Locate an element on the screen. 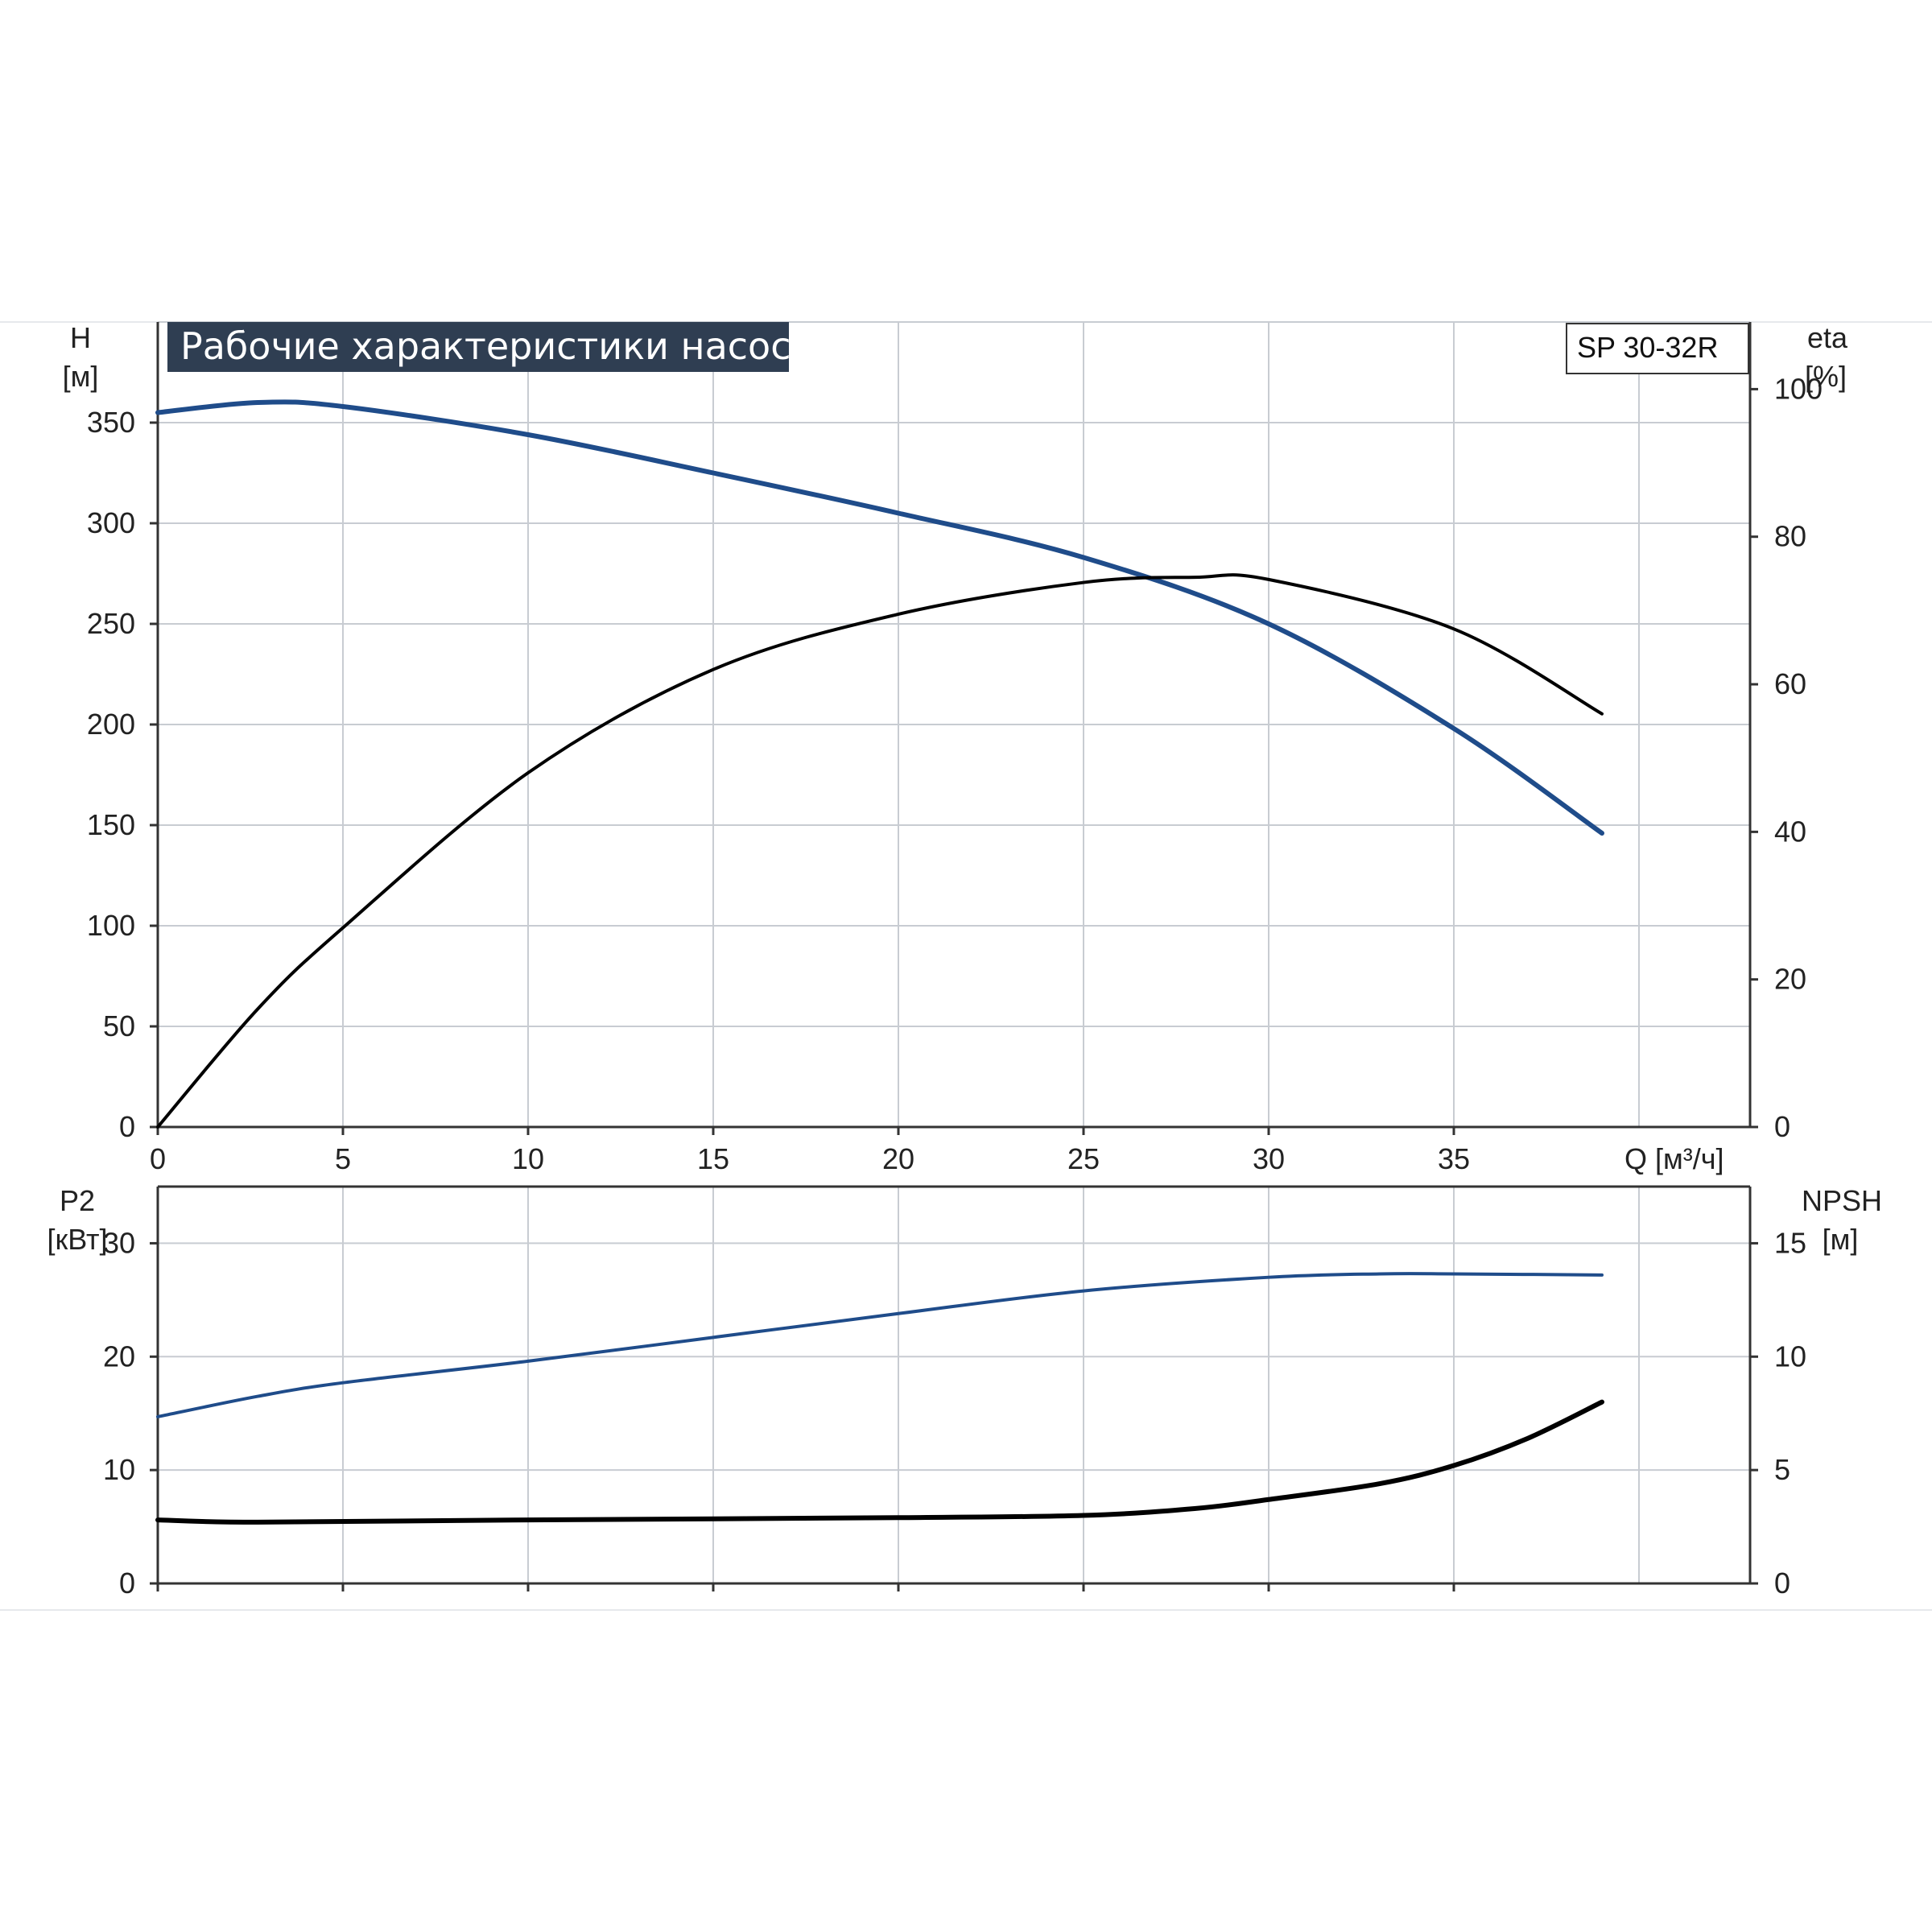 The image size is (1932, 1932). bottom-left-tick-label: 30 is located at coordinates (119, 1242).